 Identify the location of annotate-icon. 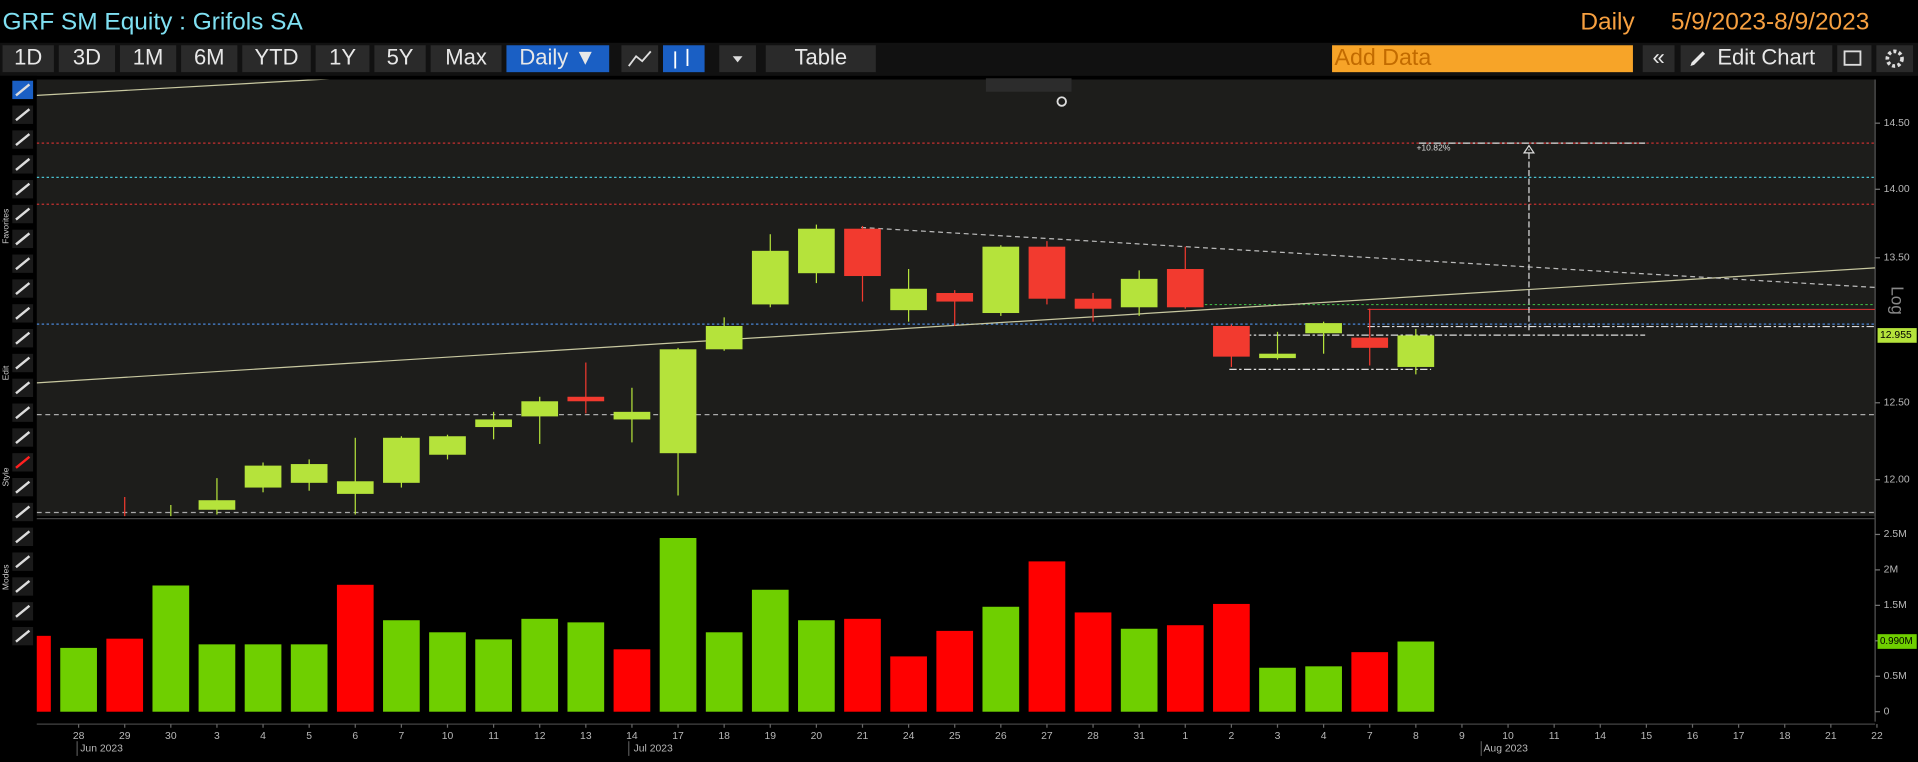
(1852, 58).